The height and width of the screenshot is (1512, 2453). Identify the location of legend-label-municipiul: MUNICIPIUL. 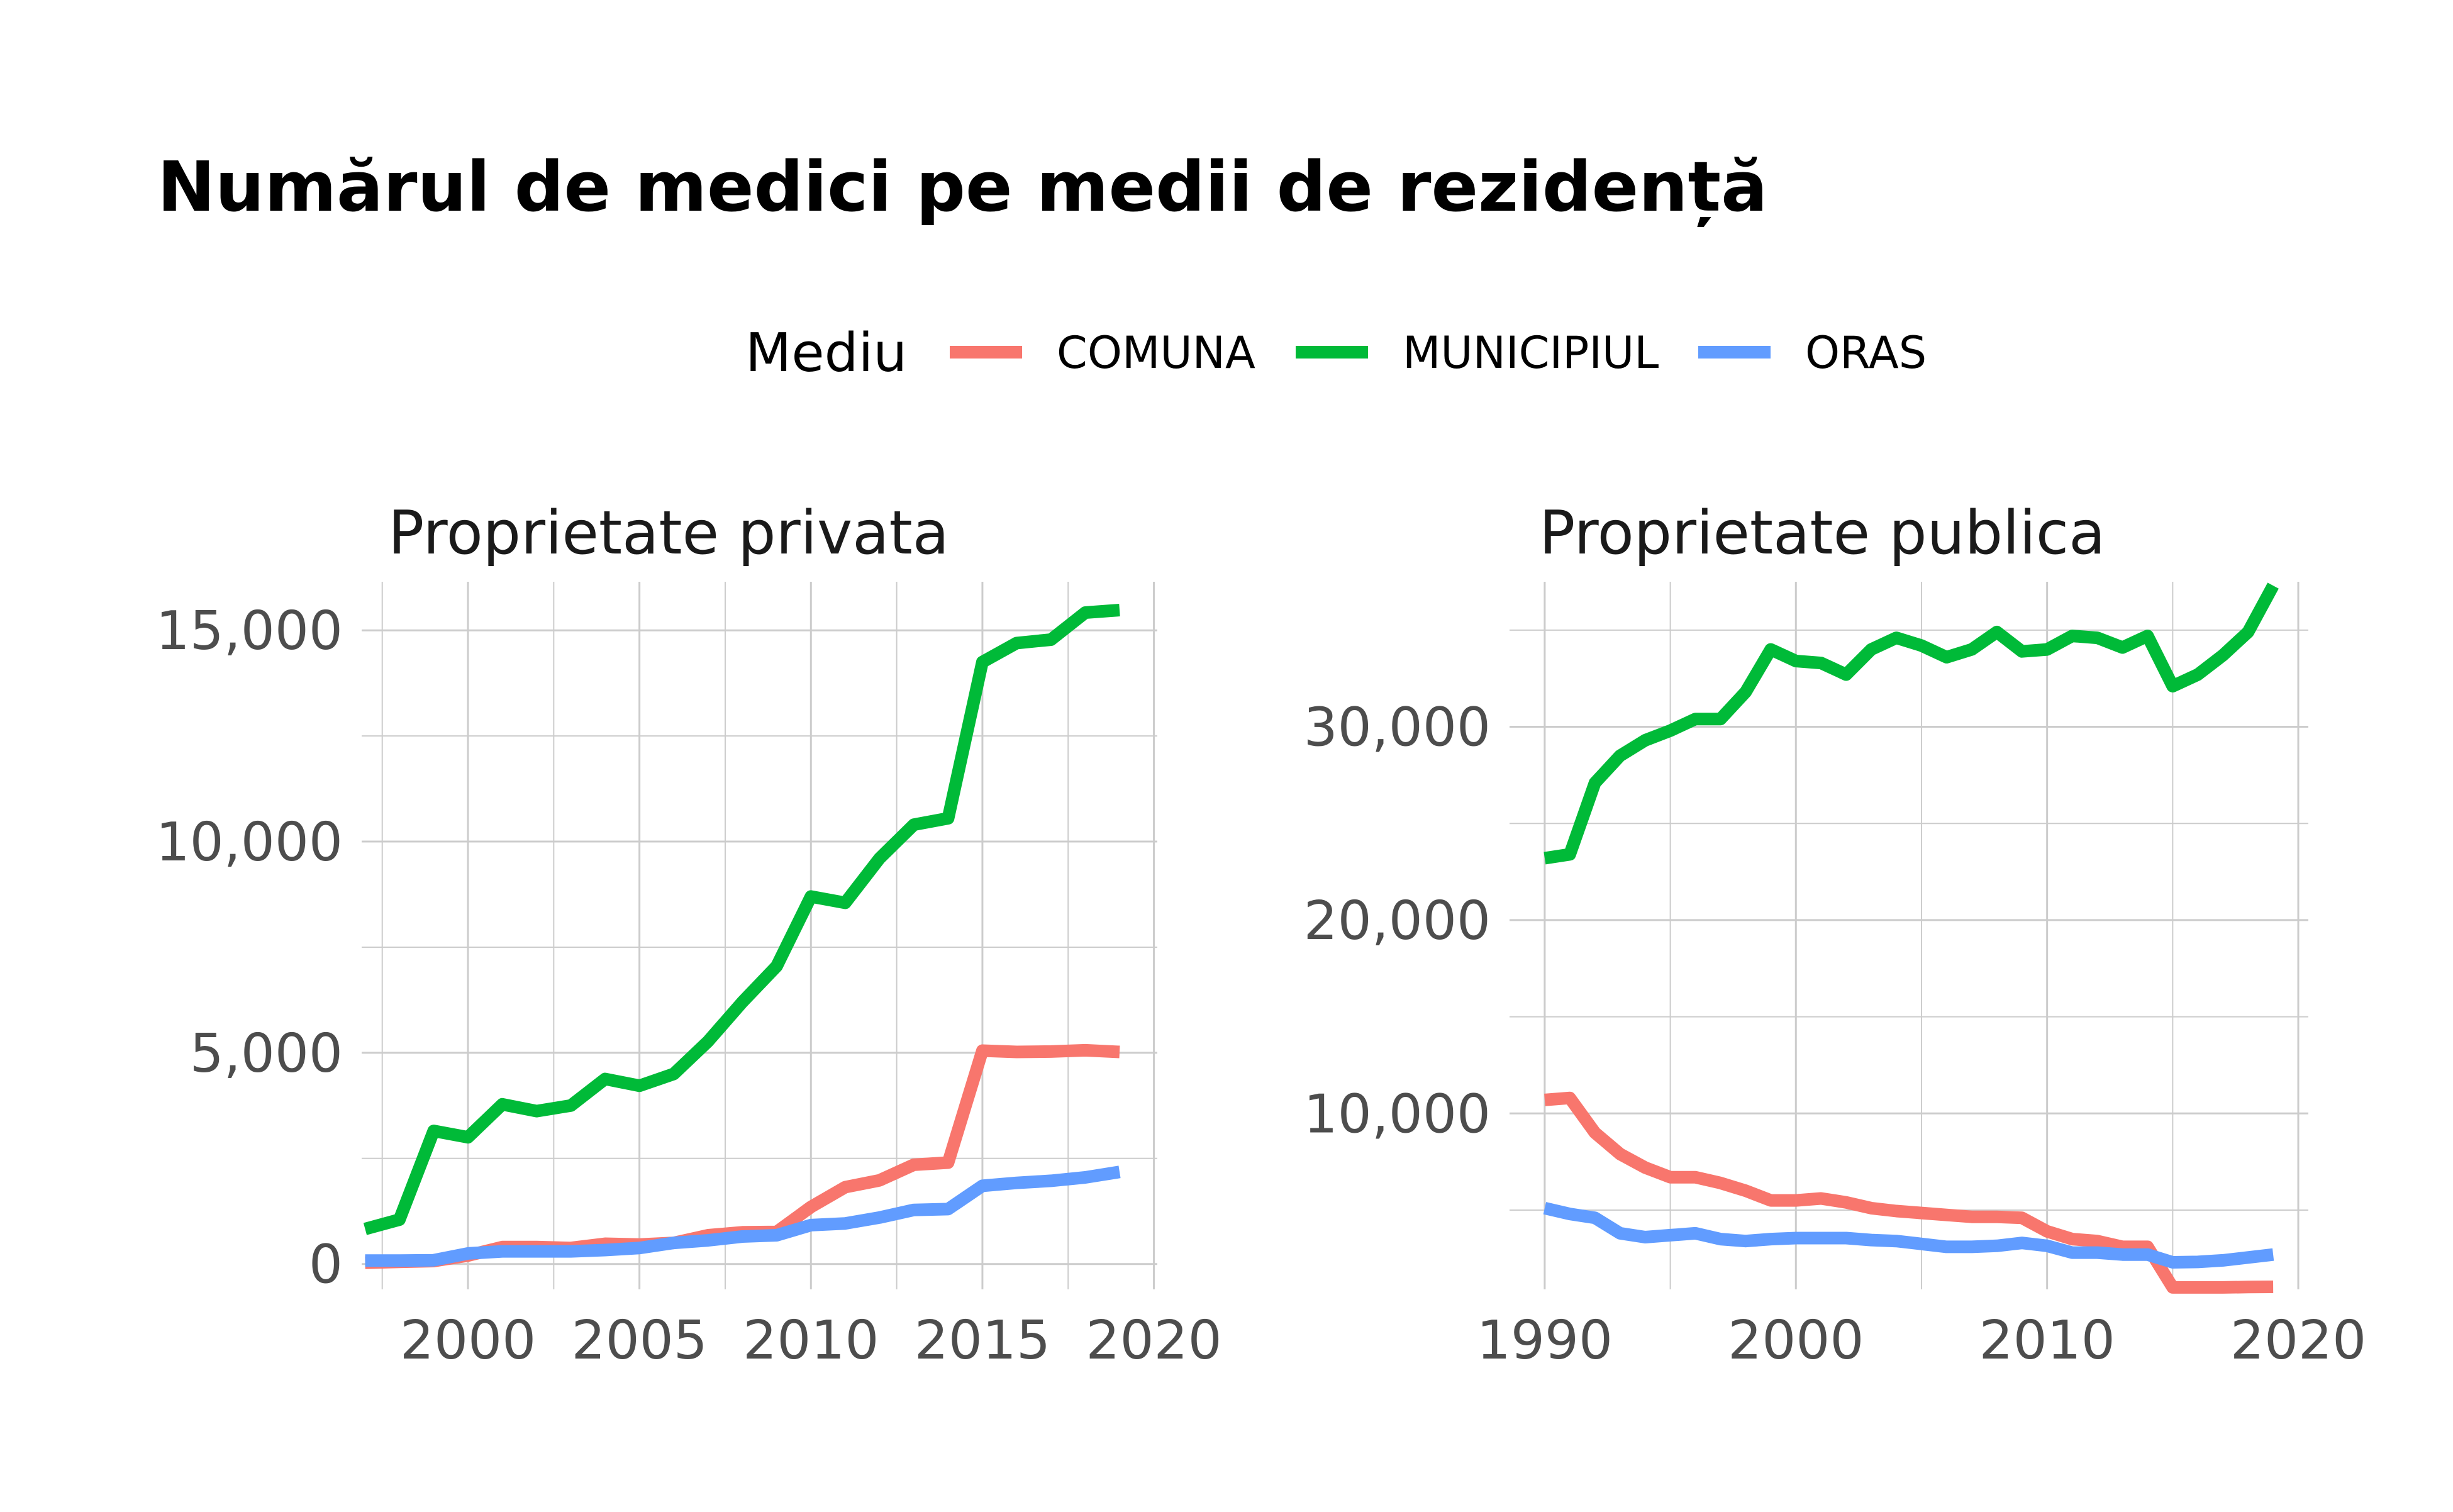
(1531, 353).